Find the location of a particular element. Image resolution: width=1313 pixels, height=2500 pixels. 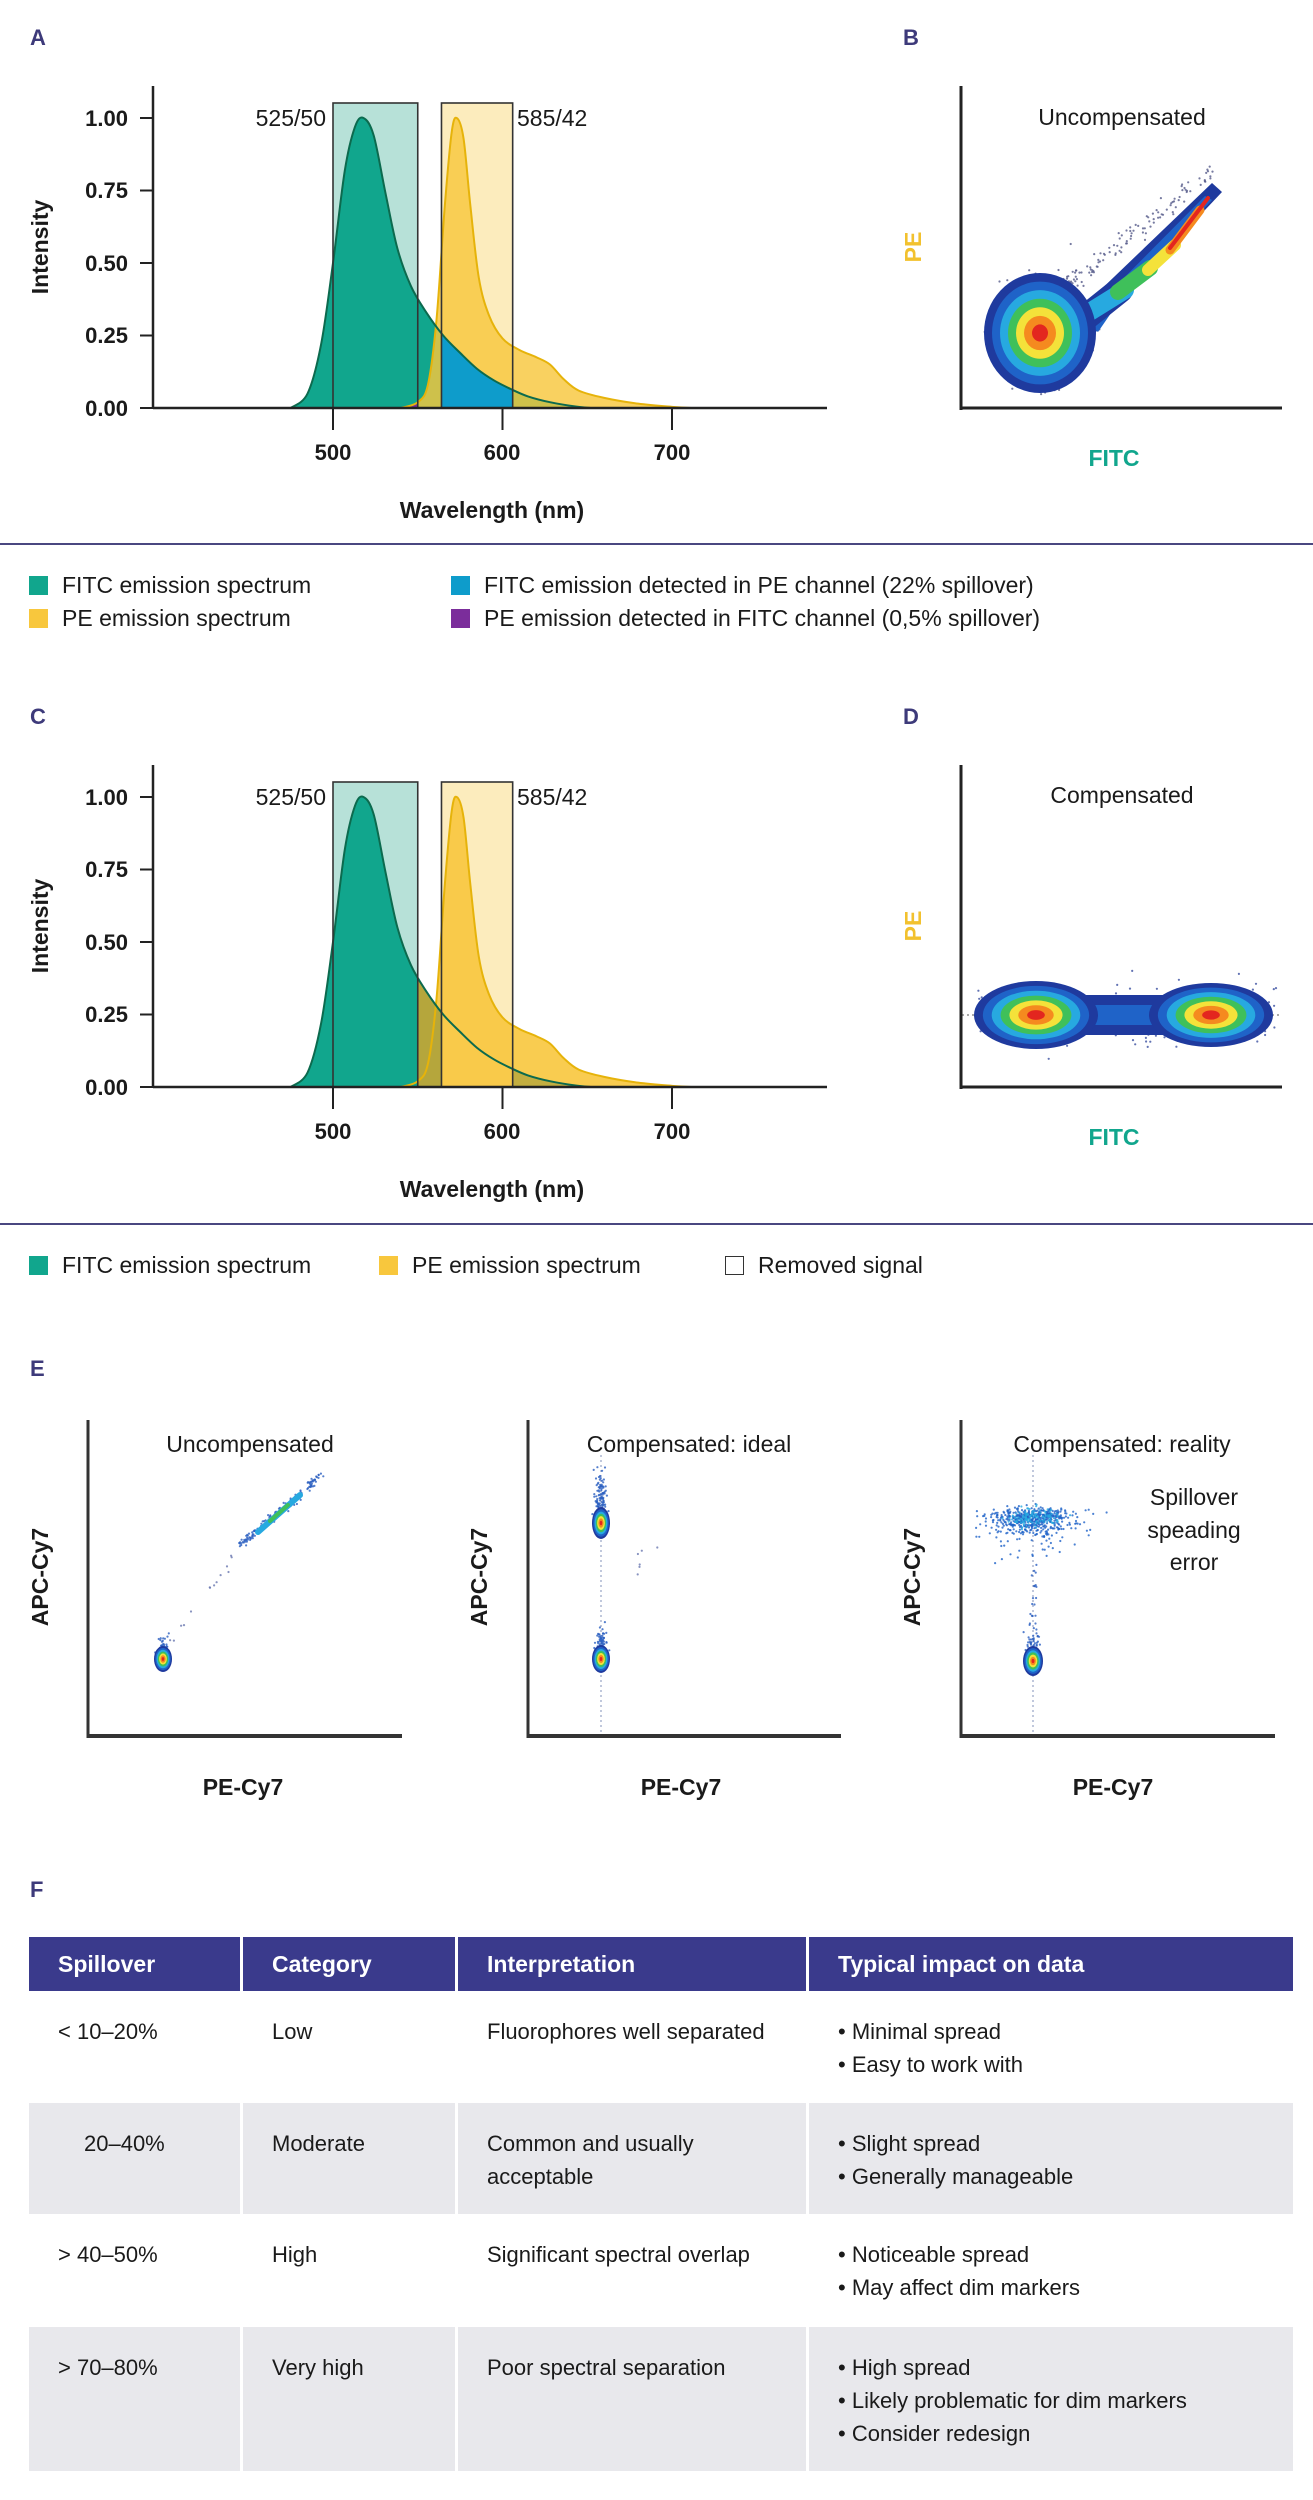

annotation-line: speading is located at coordinates (1193, 1530).